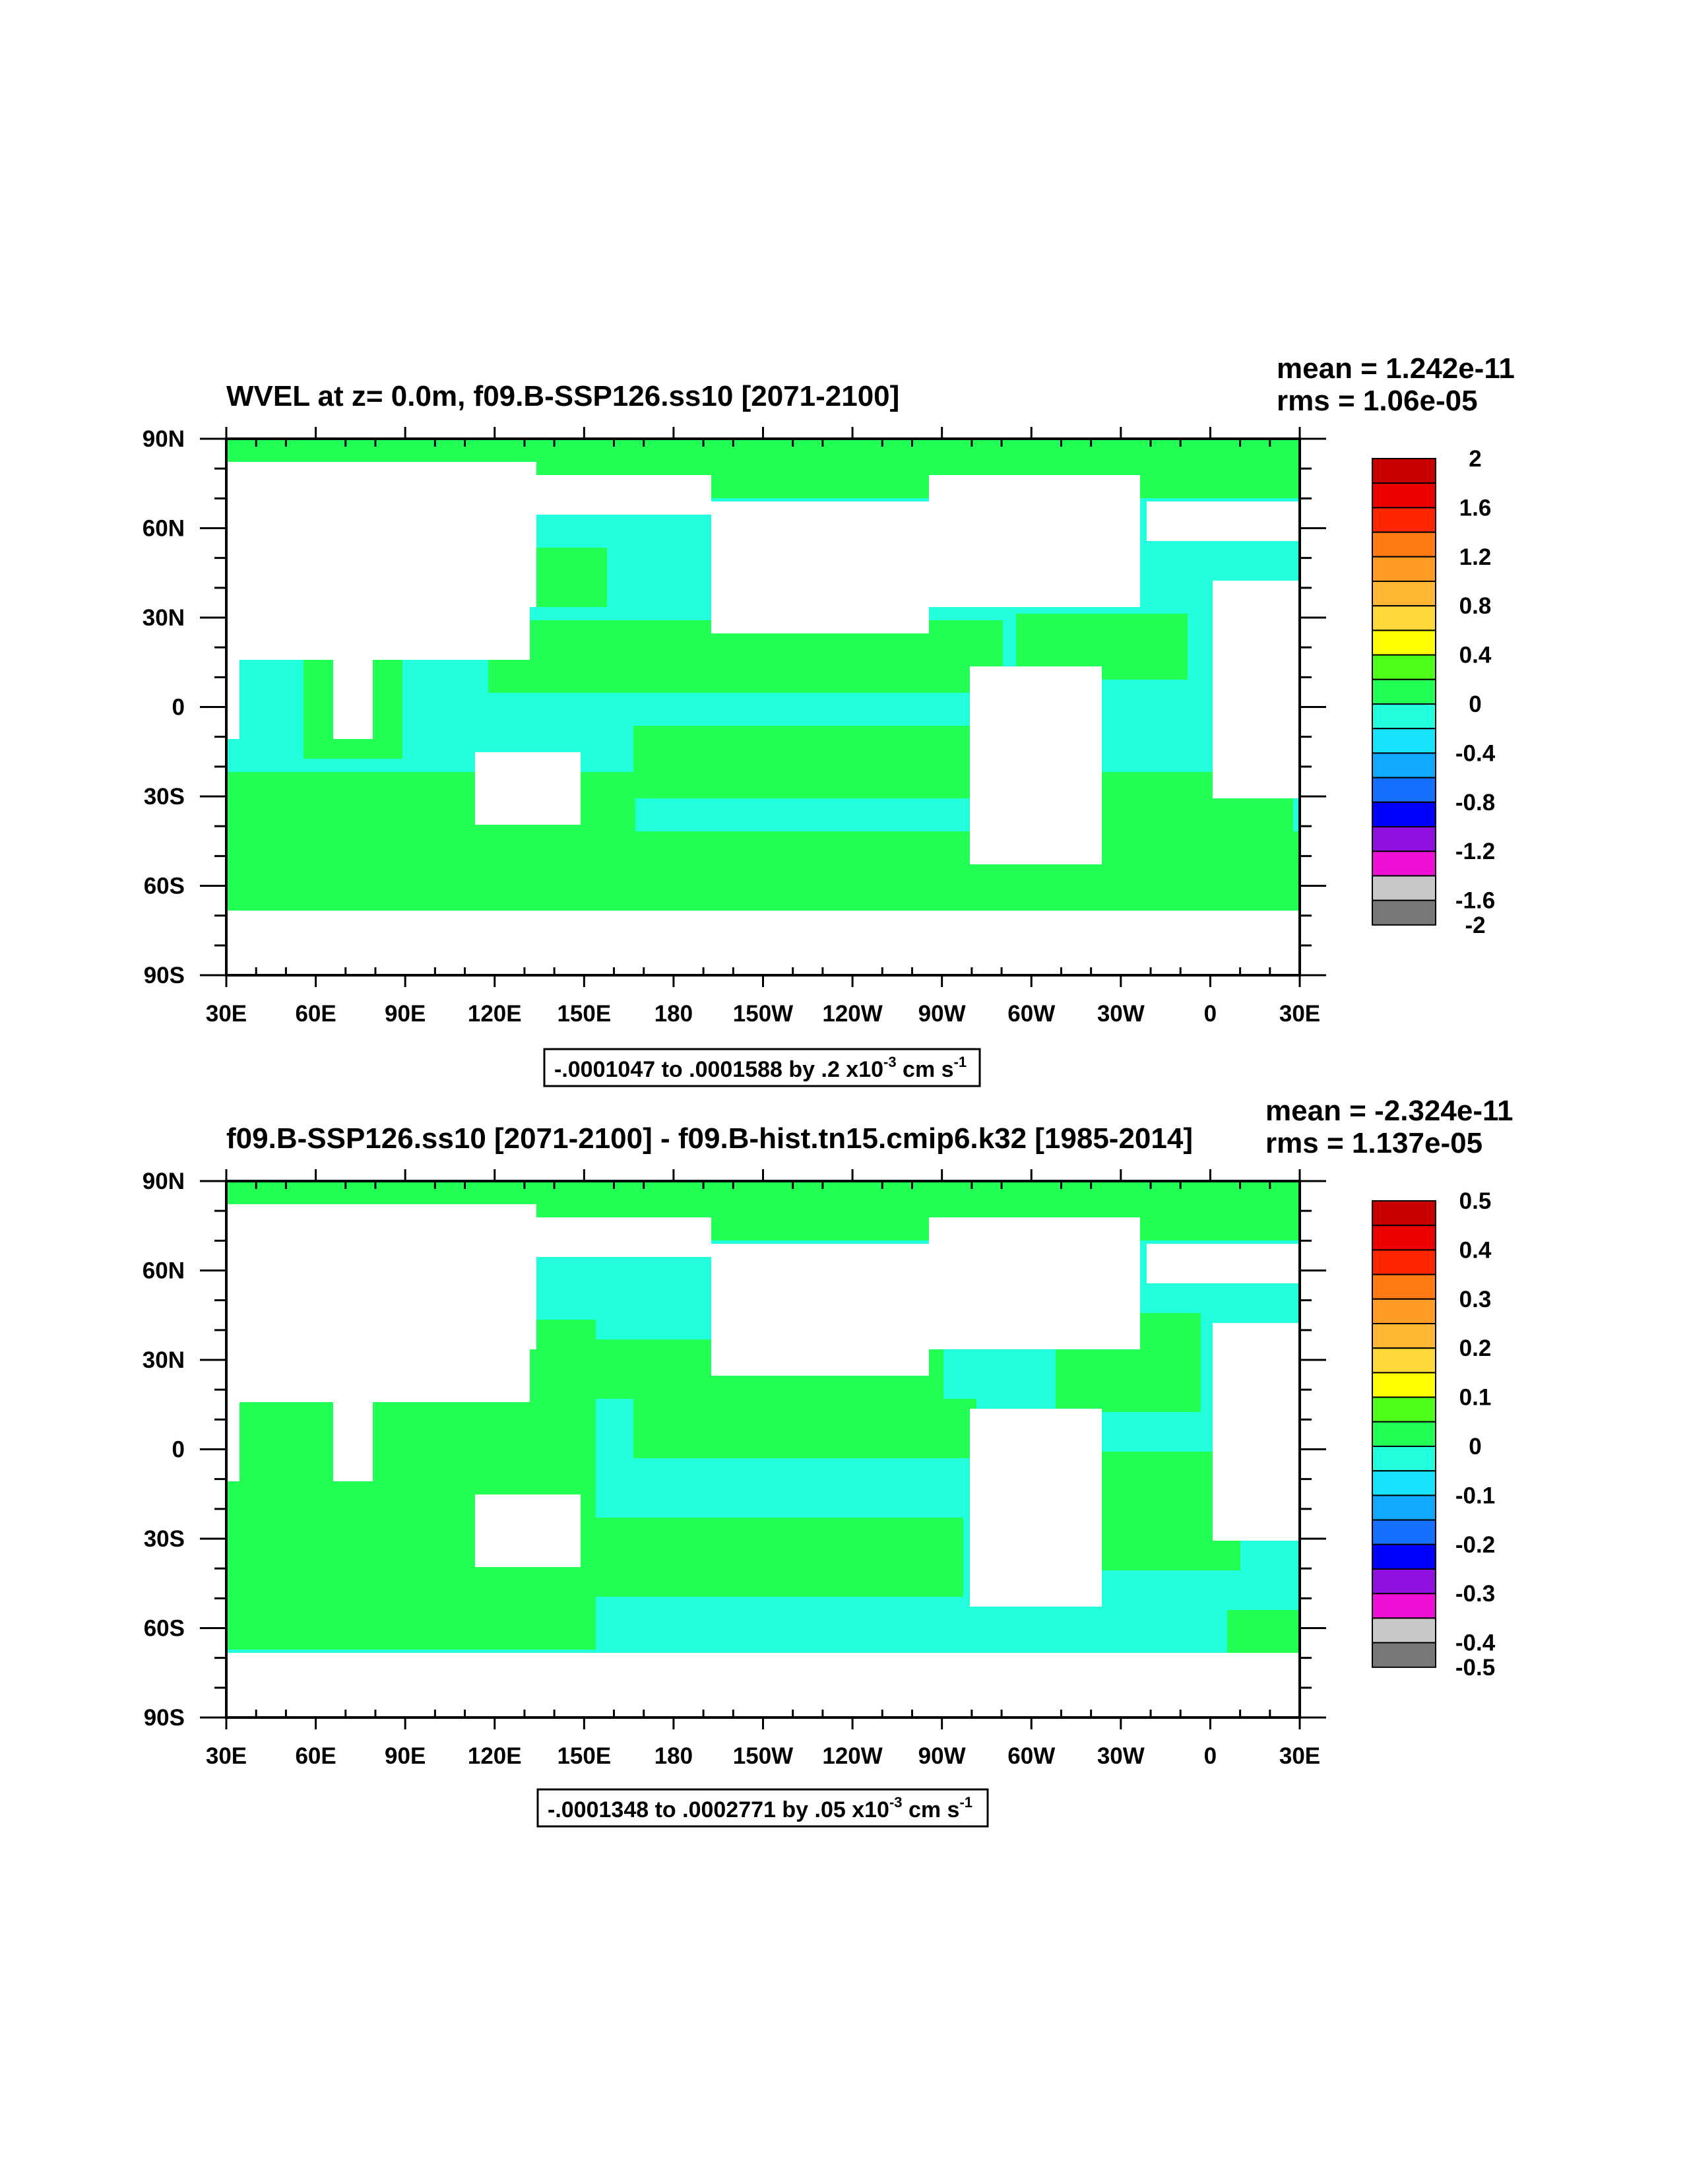  Describe the element at coordinates (1475, 508) in the screenshot. I see `panel-1-colorbar-label: 1.6` at that location.